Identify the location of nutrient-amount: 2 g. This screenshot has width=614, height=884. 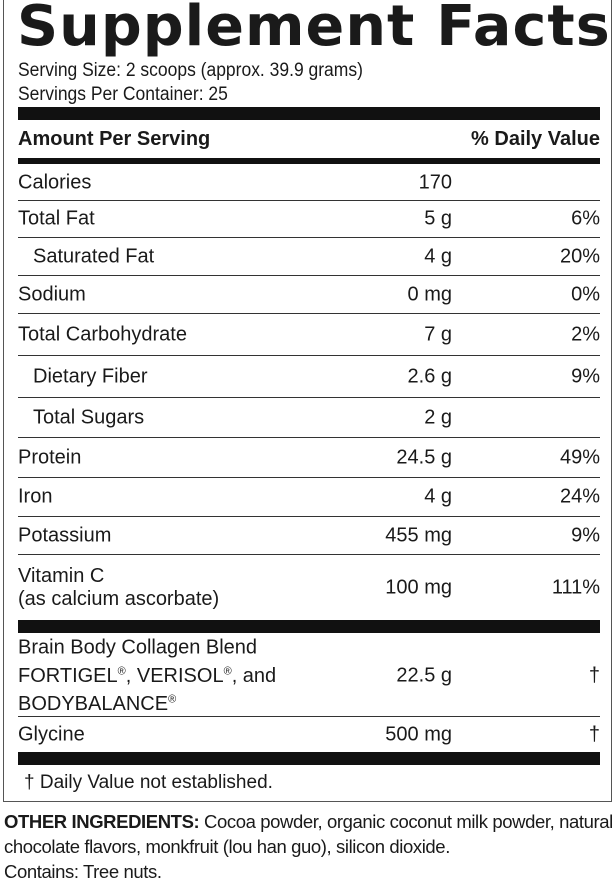
(438, 417).